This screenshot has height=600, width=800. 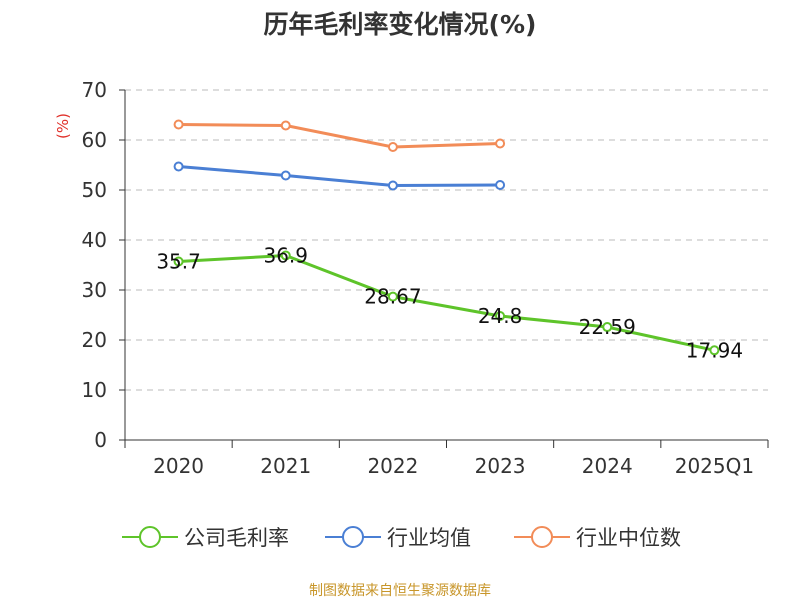 I want to click on x-tick-label: 2025Q1, so click(x=714, y=466).